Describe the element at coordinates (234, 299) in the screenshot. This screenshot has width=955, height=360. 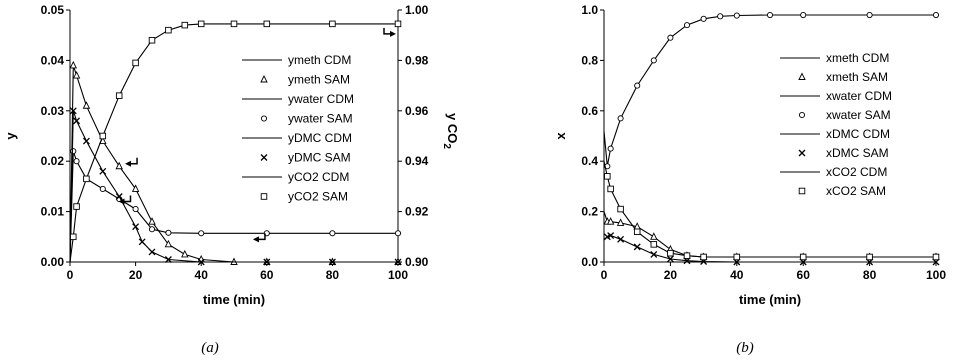
I see `x-axis-title: time (min)` at that location.